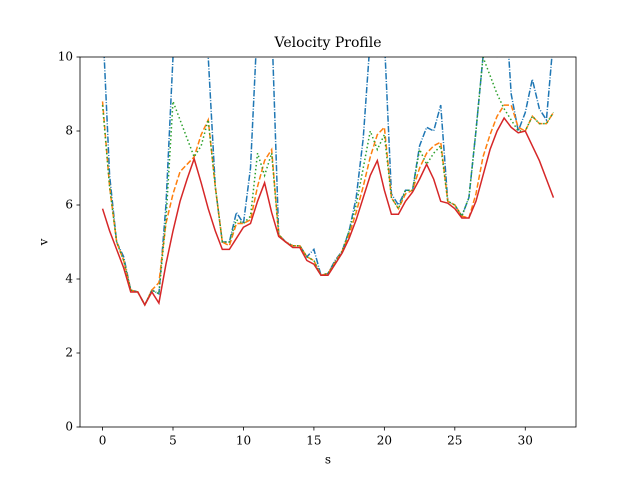  I want to click on x-tick-label: 10, so click(243, 441).